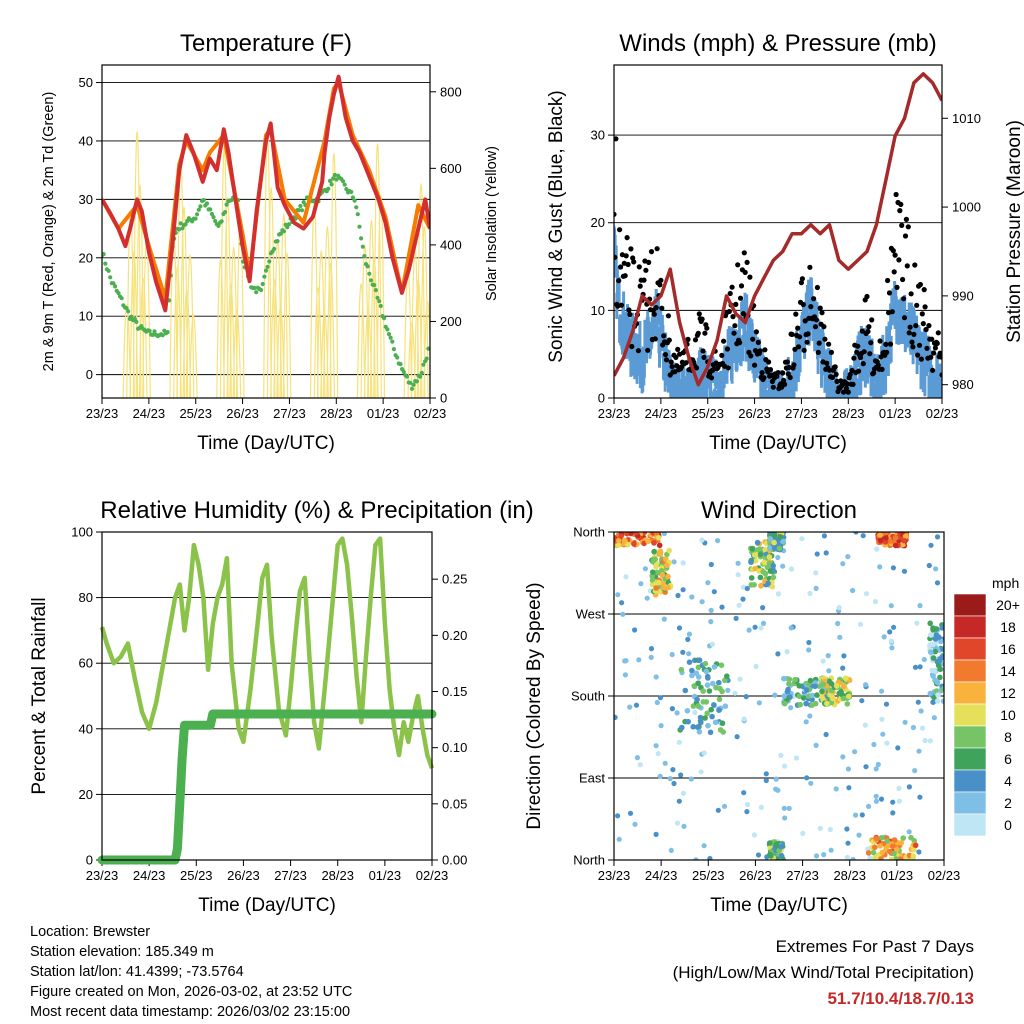  Describe the element at coordinates (823, 972) in the screenshot. I see `extremes-legend: (High/Low/Max Wind/Total Precipitation)` at that location.